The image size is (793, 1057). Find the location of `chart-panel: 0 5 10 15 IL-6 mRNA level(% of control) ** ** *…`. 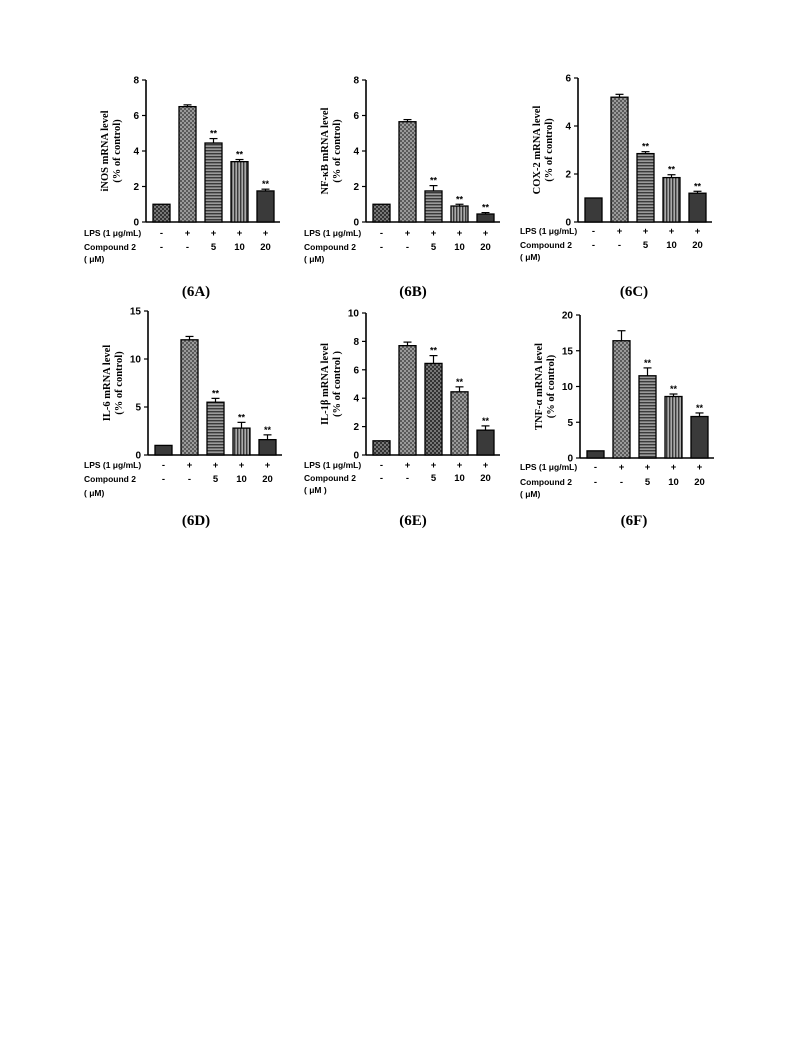

chart-panel: 0 5 10 15 IL-6 mRNA level(% of control) ** ** *… is located at coordinates (183, 418).